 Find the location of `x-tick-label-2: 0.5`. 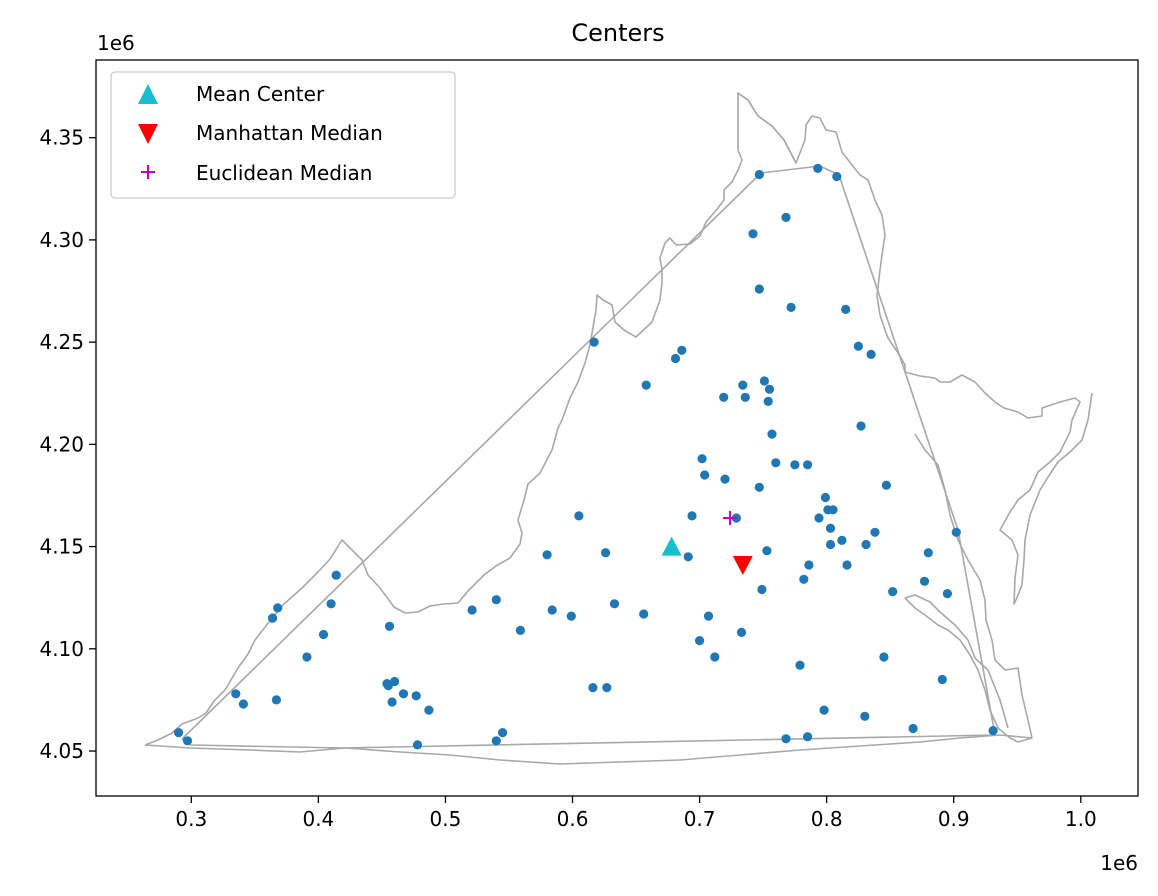

x-tick-label-2: 0.5 is located at coordinates (446, 819).